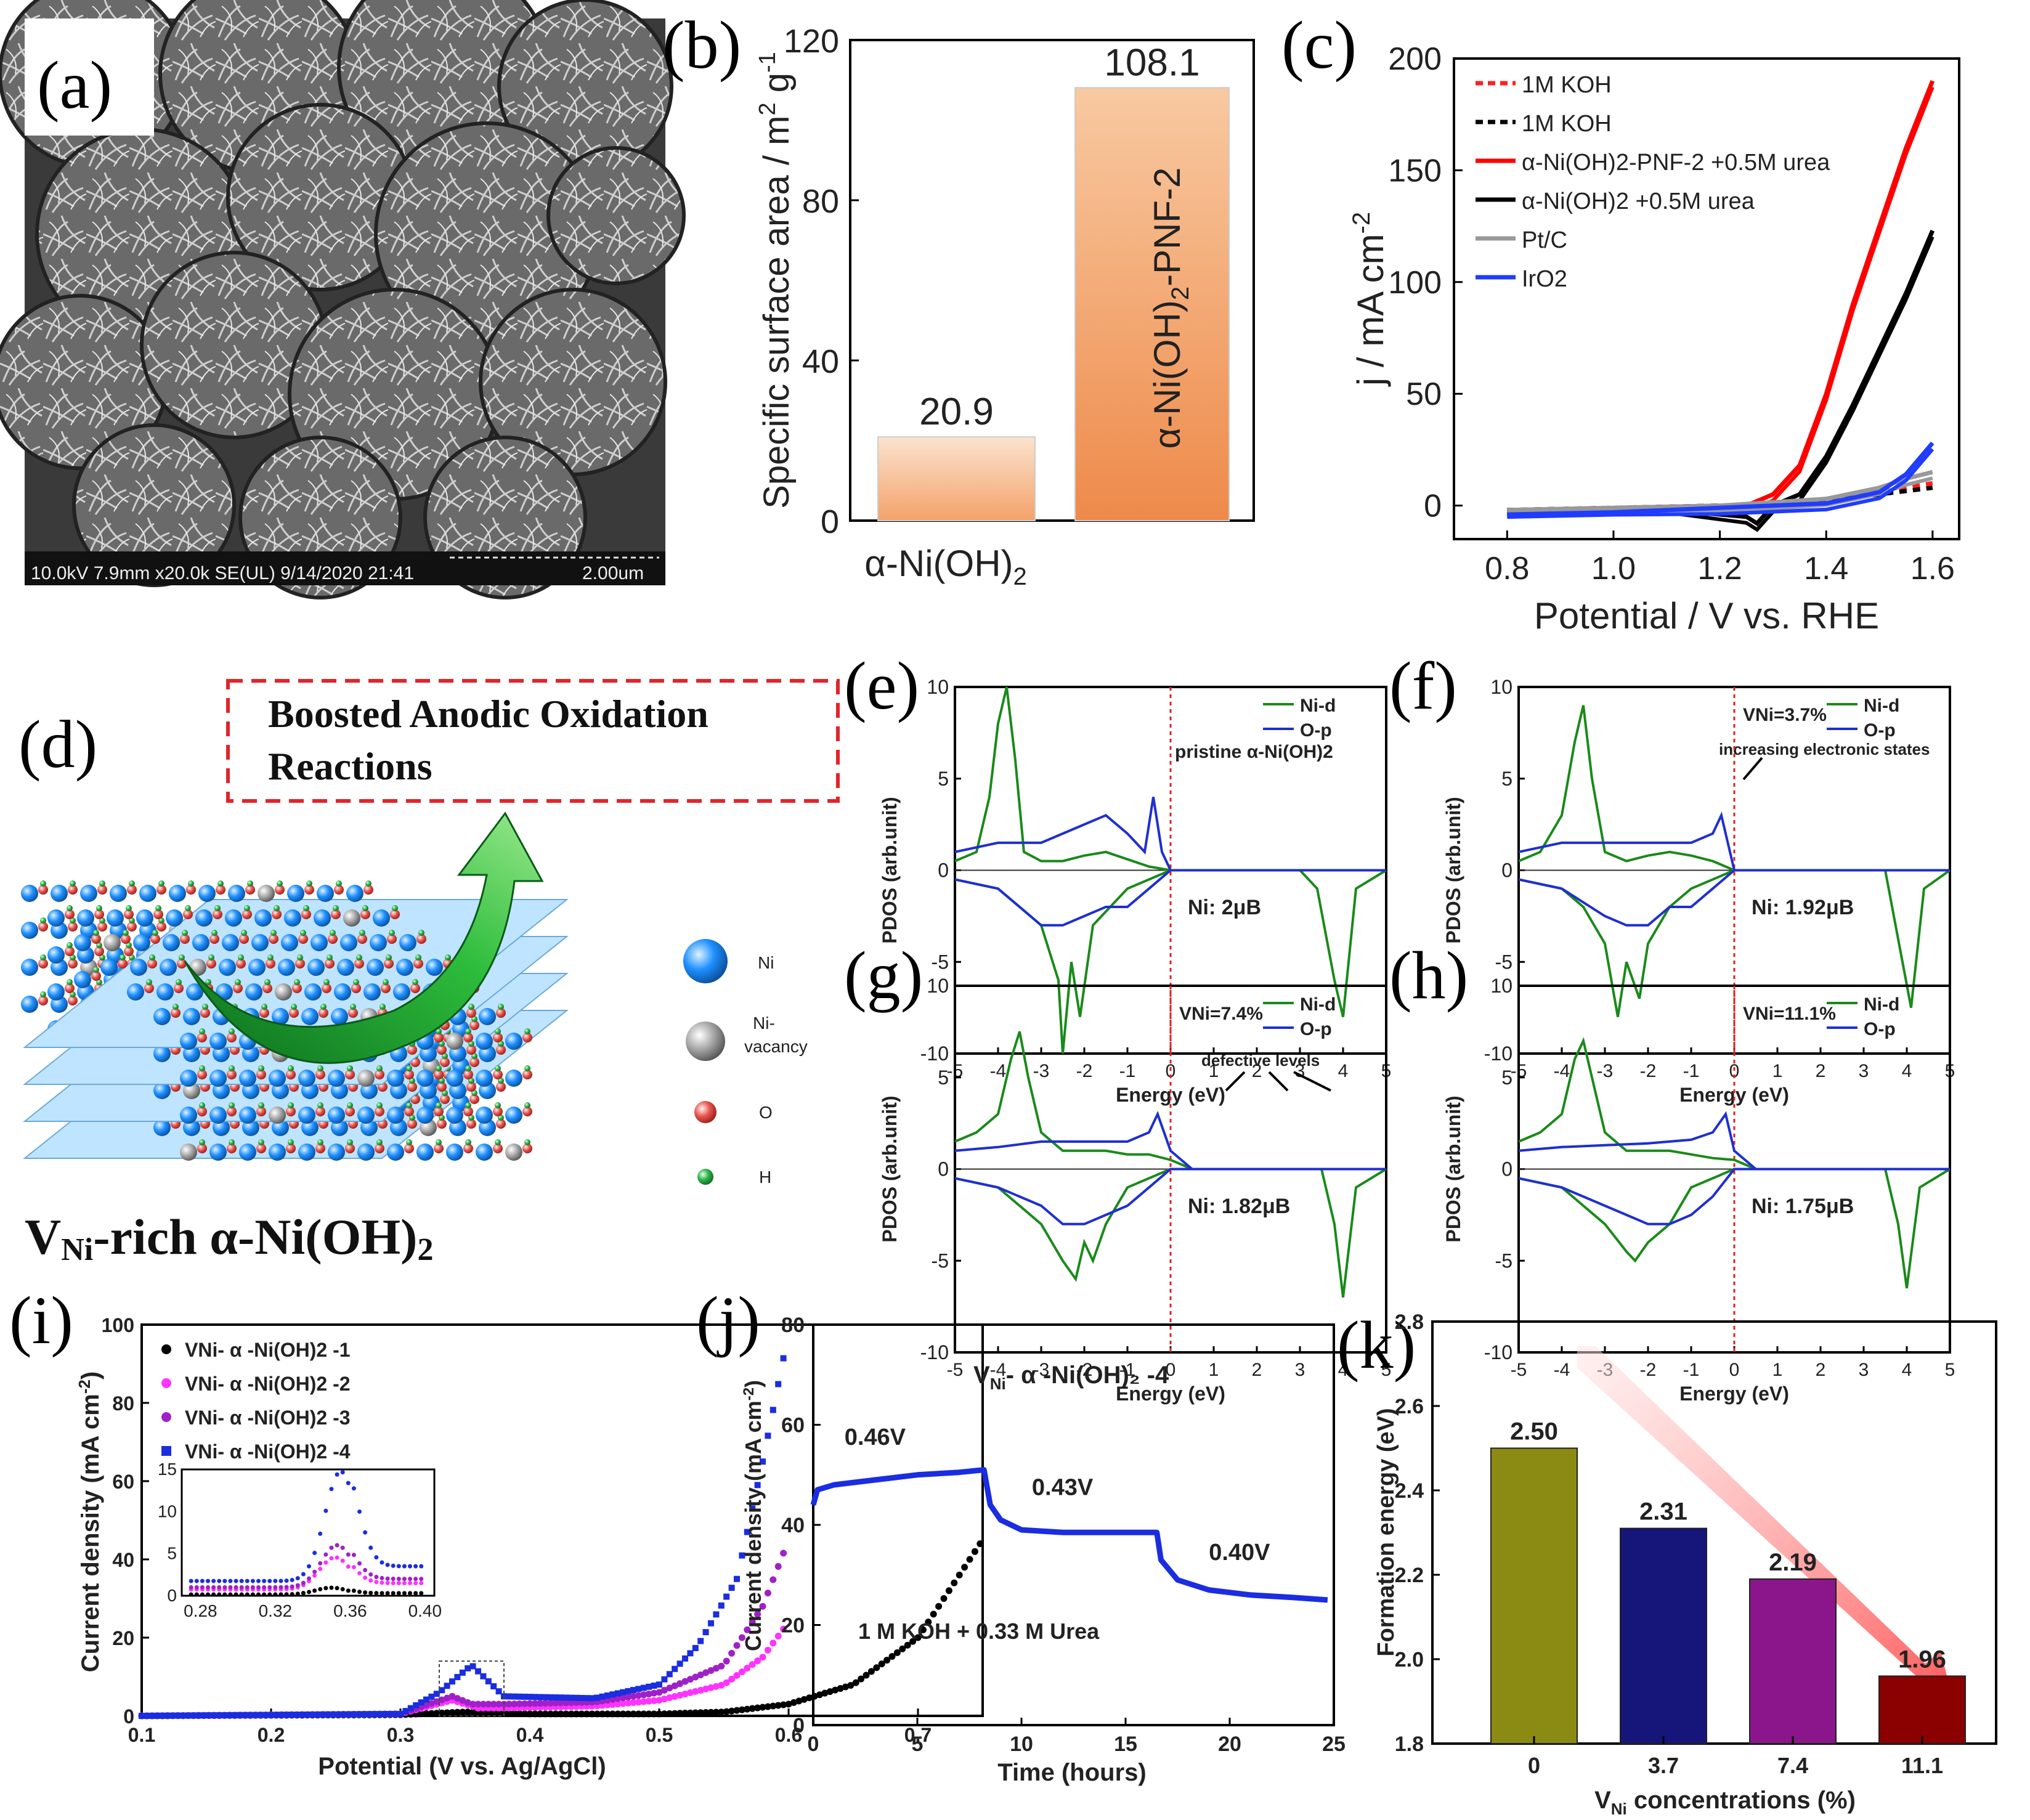 This screenshot has width=2030, height=1820. Describe the element at coordinates (943, 871) in the screenshot. I see `pdos-e-ytick-label: 0` at that location.